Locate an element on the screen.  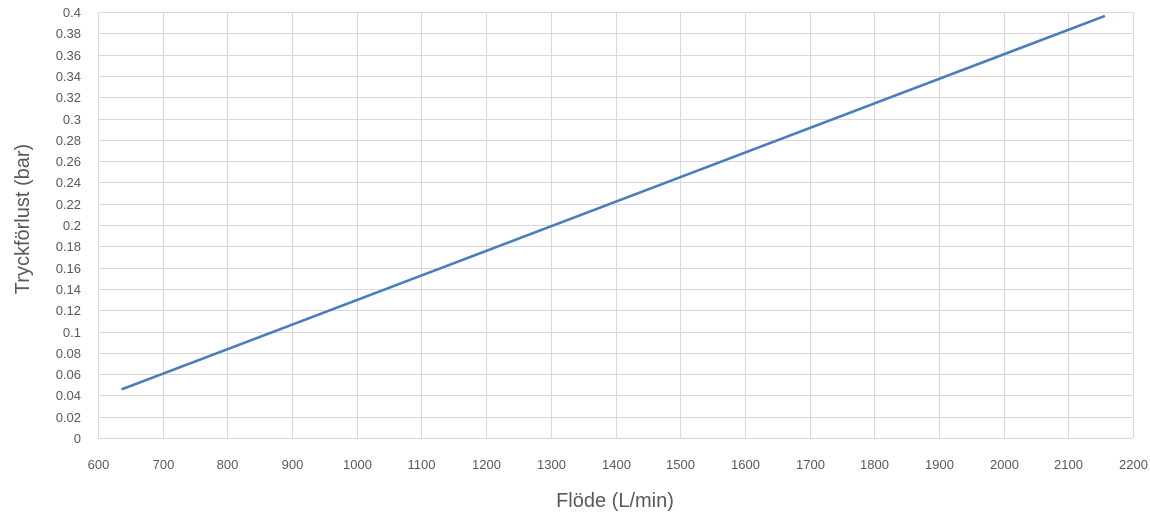
x-tick-label: 1600 is located at coordinates (745, 464).